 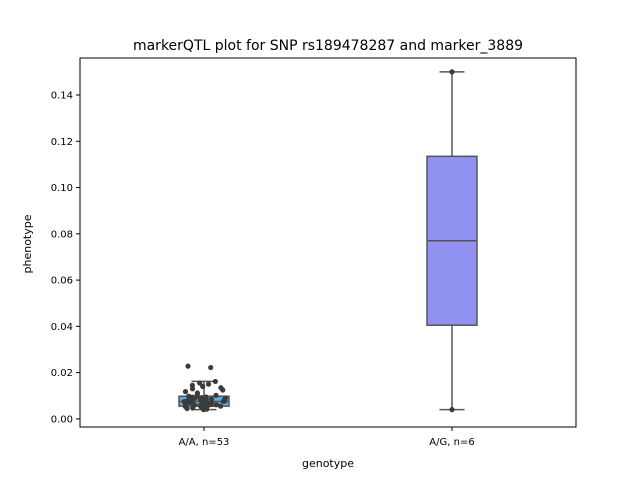 I want to click on y-tick-label: 0.10, so click(x=62, y=188).